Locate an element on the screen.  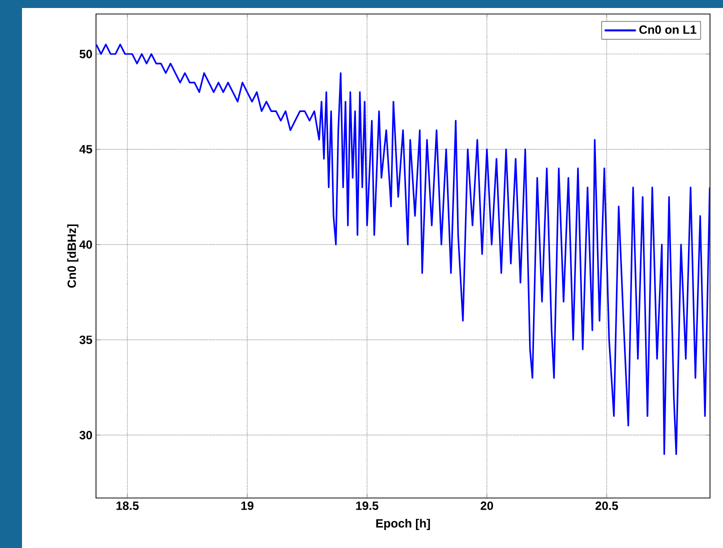
y-tick-label: 35 is located at coordinates (85, 340).